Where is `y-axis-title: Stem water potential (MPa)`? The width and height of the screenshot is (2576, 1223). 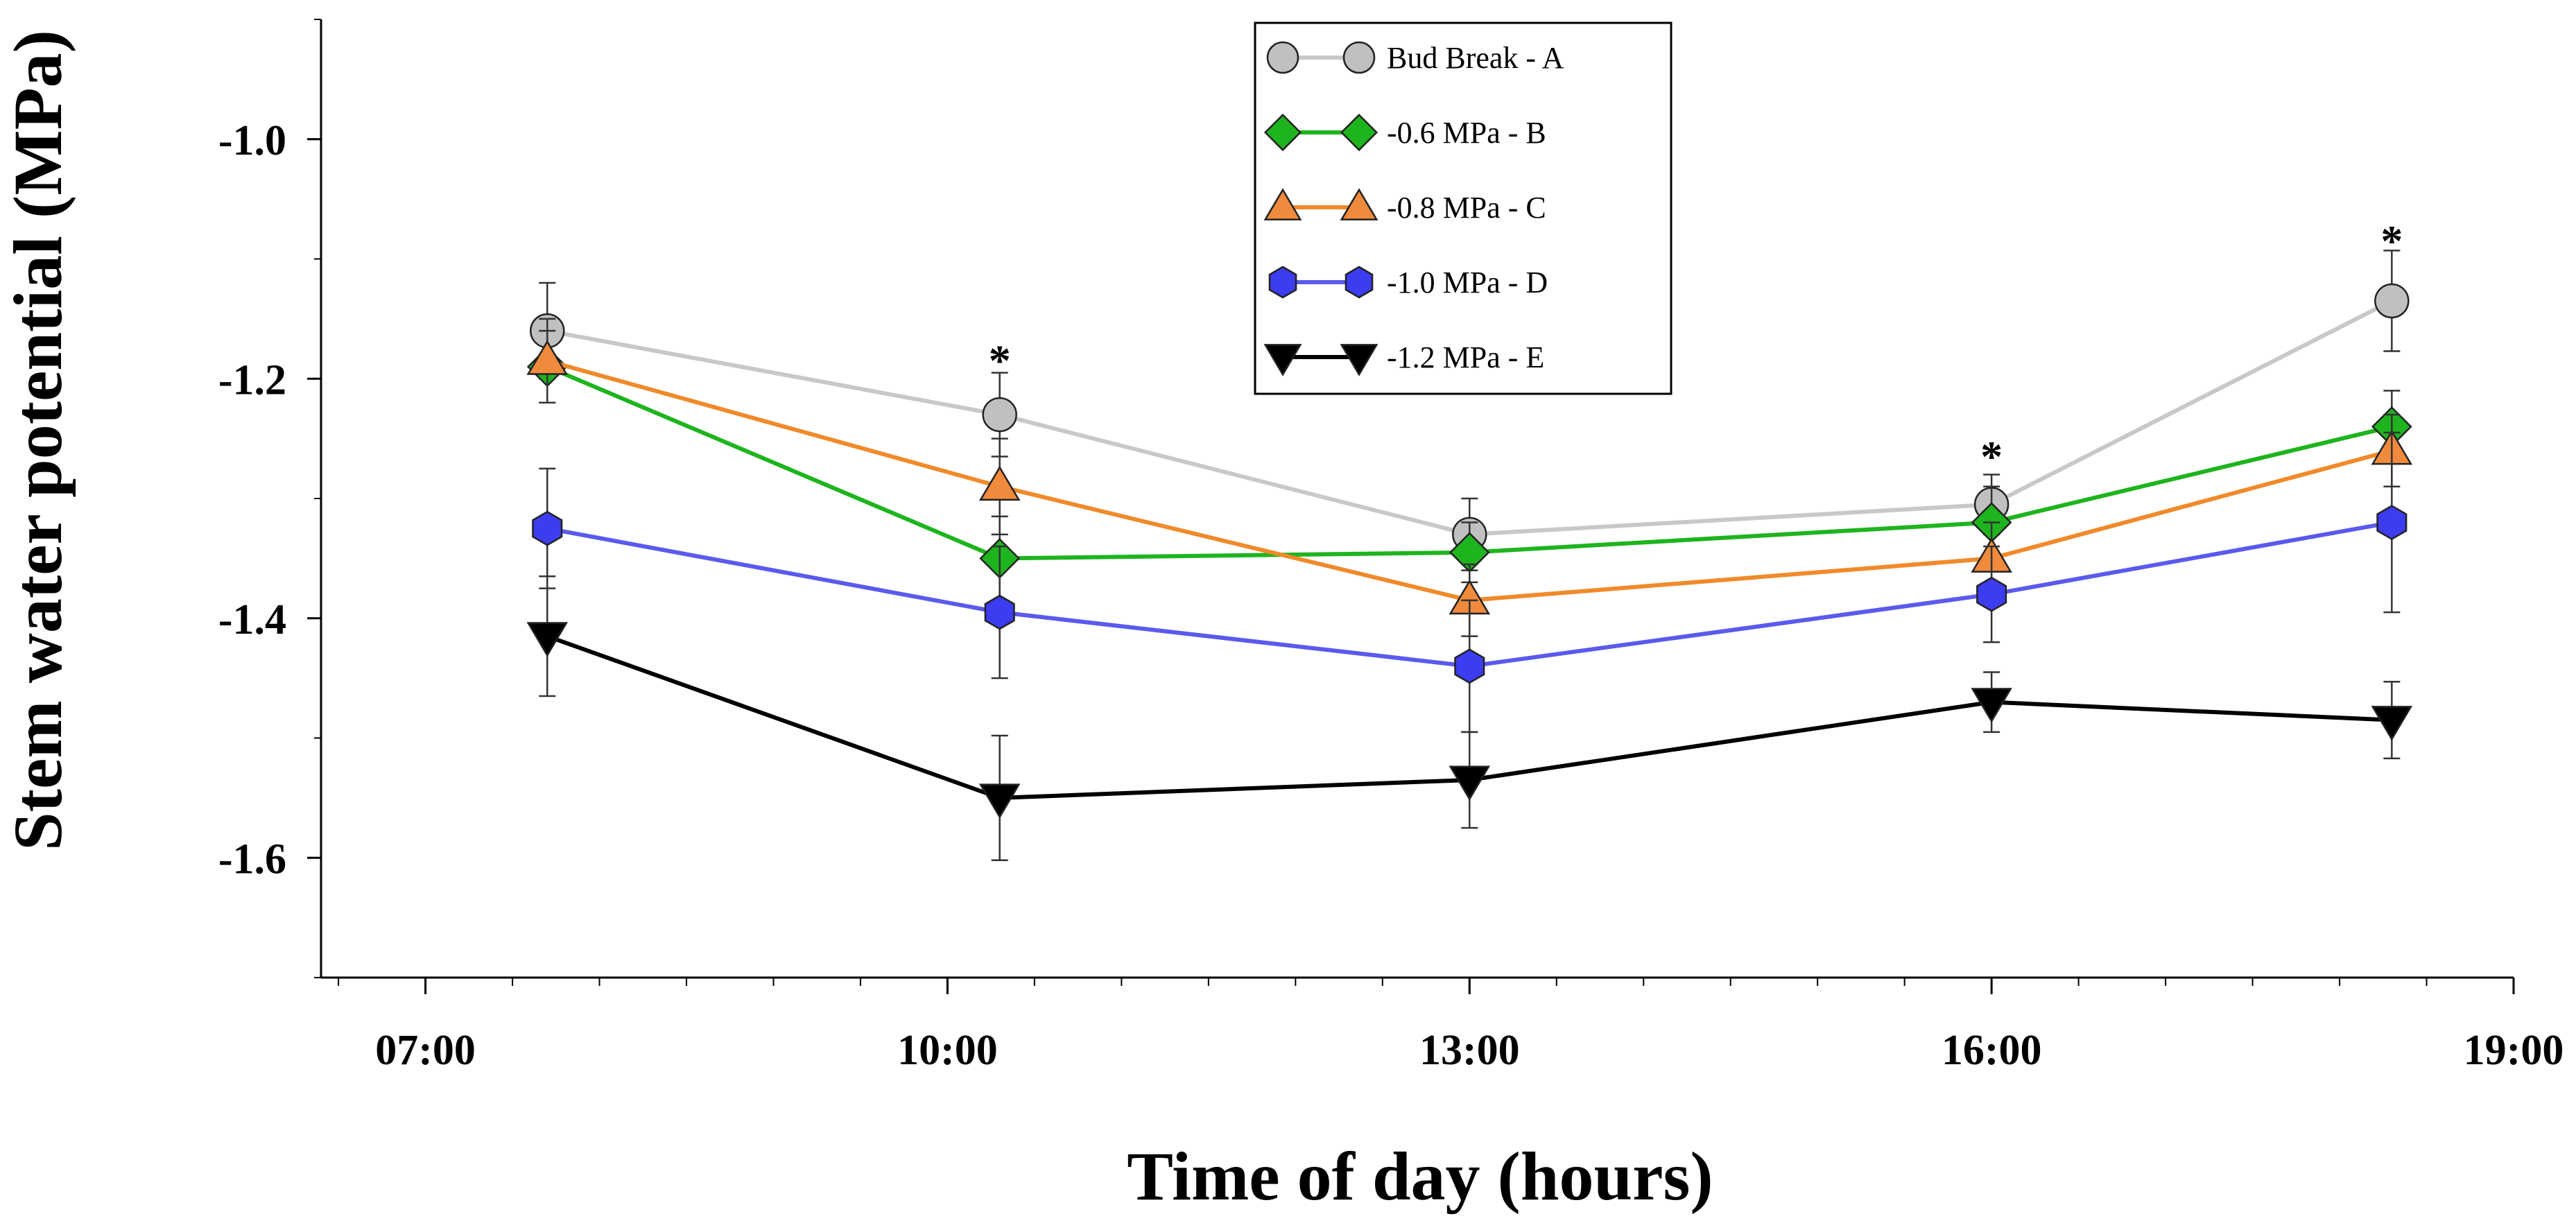
y-axis-title: Stem water potential (MPa) is located at coordinates (38, 440).